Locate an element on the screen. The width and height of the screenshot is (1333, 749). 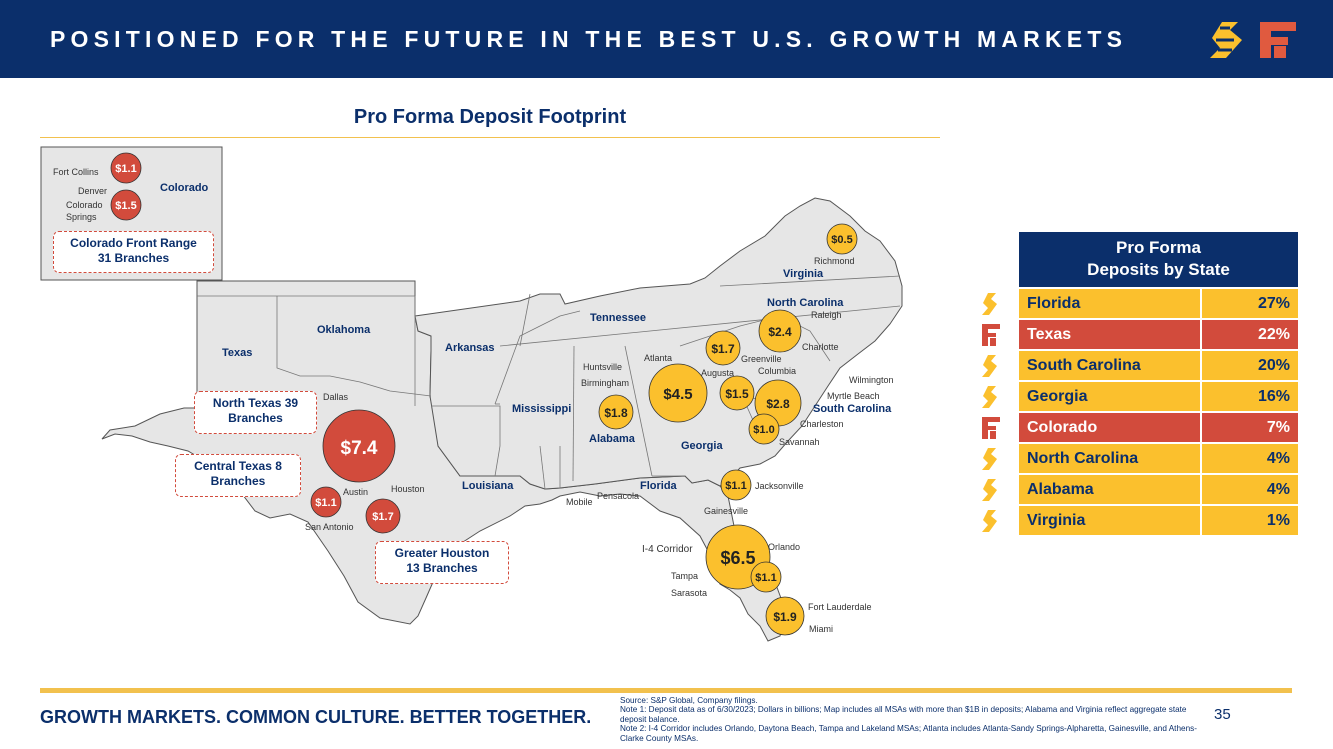
table-header: Pro Forma Deposits by State is located at coordinates (1158, 259).